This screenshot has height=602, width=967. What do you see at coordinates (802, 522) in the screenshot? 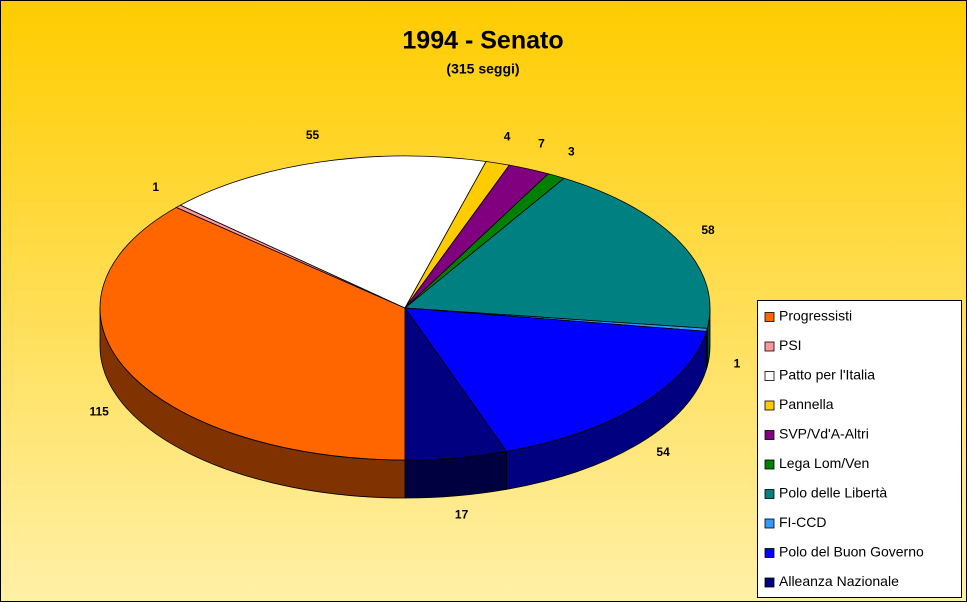
I see `legend-label: FI-CCD` at bounding box center [802, 522].